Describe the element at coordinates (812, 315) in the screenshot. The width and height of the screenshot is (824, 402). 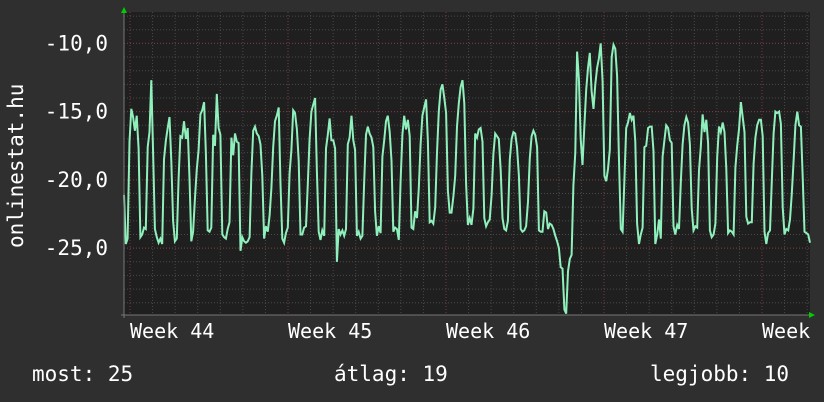
I see `x-axis-arrow` at that location.